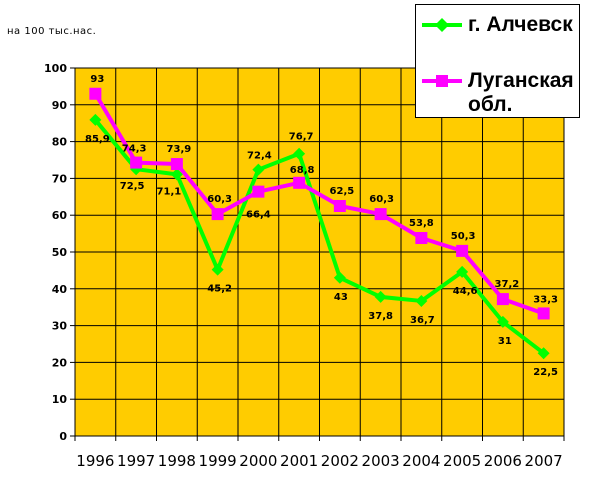 This screenshot has width=589, height=479. Describe the element at coordinates (442, 25) in the screenshot. I see `legend-swatch-alchevsk` at that location.